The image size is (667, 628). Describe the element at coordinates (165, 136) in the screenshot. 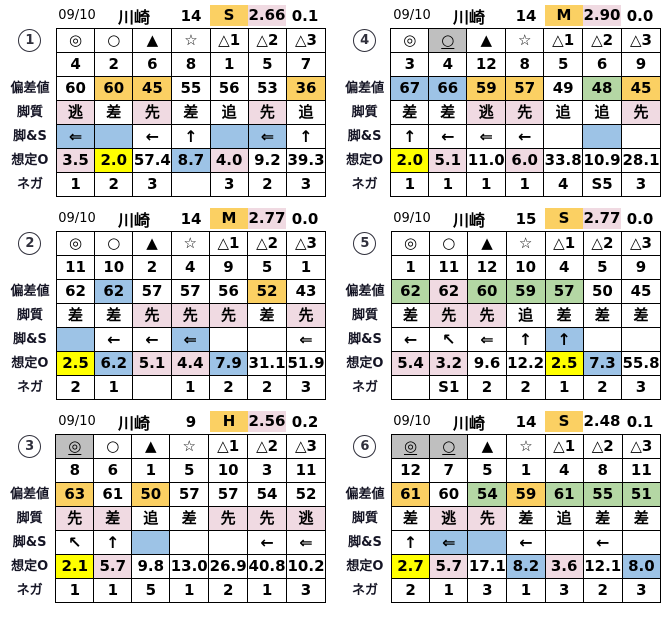

I see `ashi_s-row: 脚&S ⇐ ← ↑ ⇐ ↑` at that location.